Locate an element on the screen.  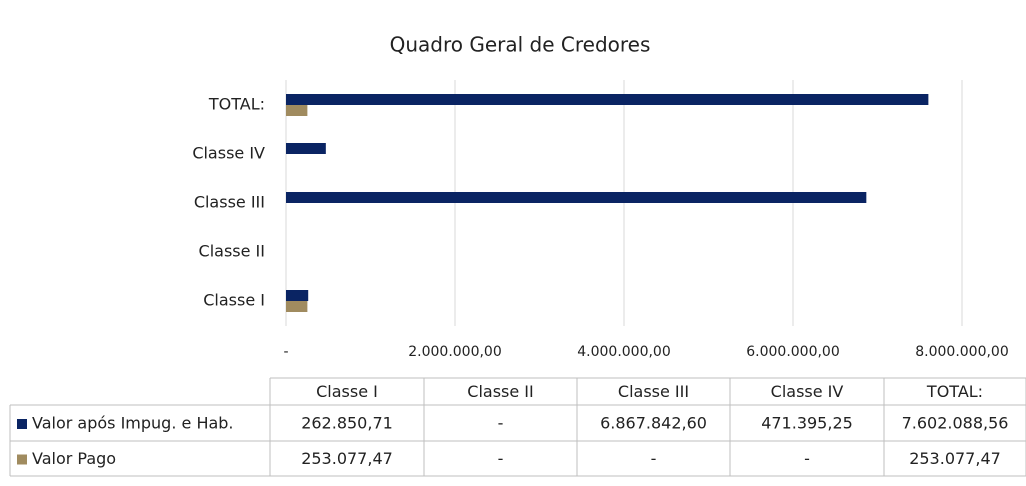
table-cell: 6.867.842,60 is located at coordinates (653, 423).